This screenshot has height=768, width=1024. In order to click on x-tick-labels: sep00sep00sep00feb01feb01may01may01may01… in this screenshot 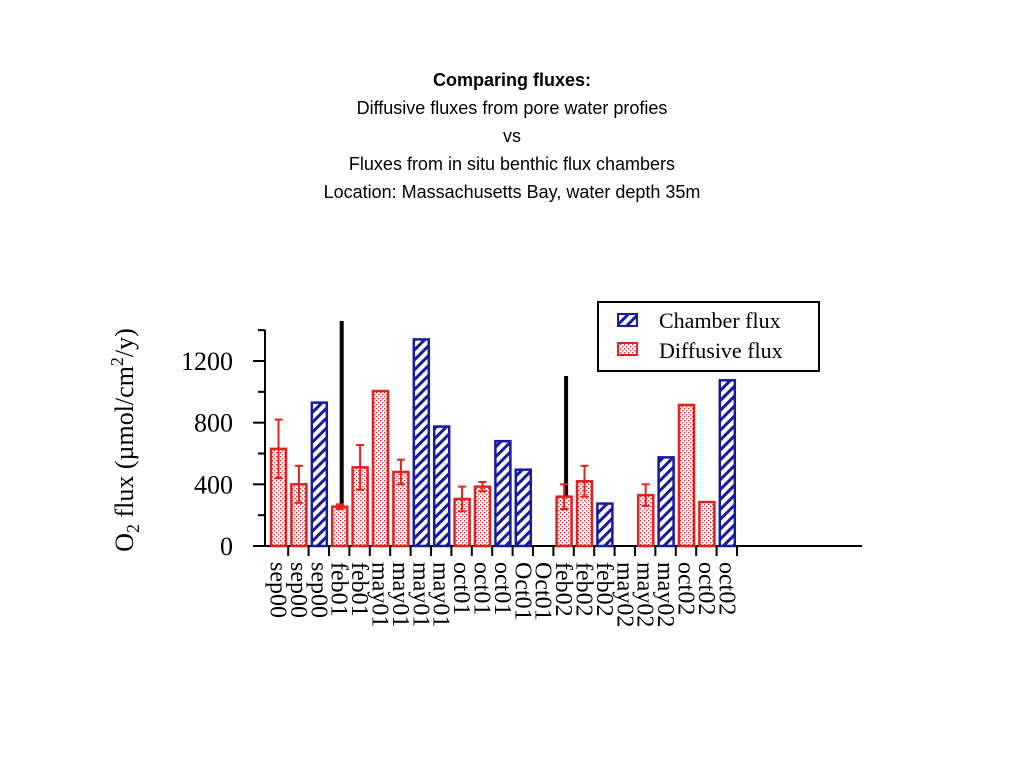, I will do `click(502, 594)`.